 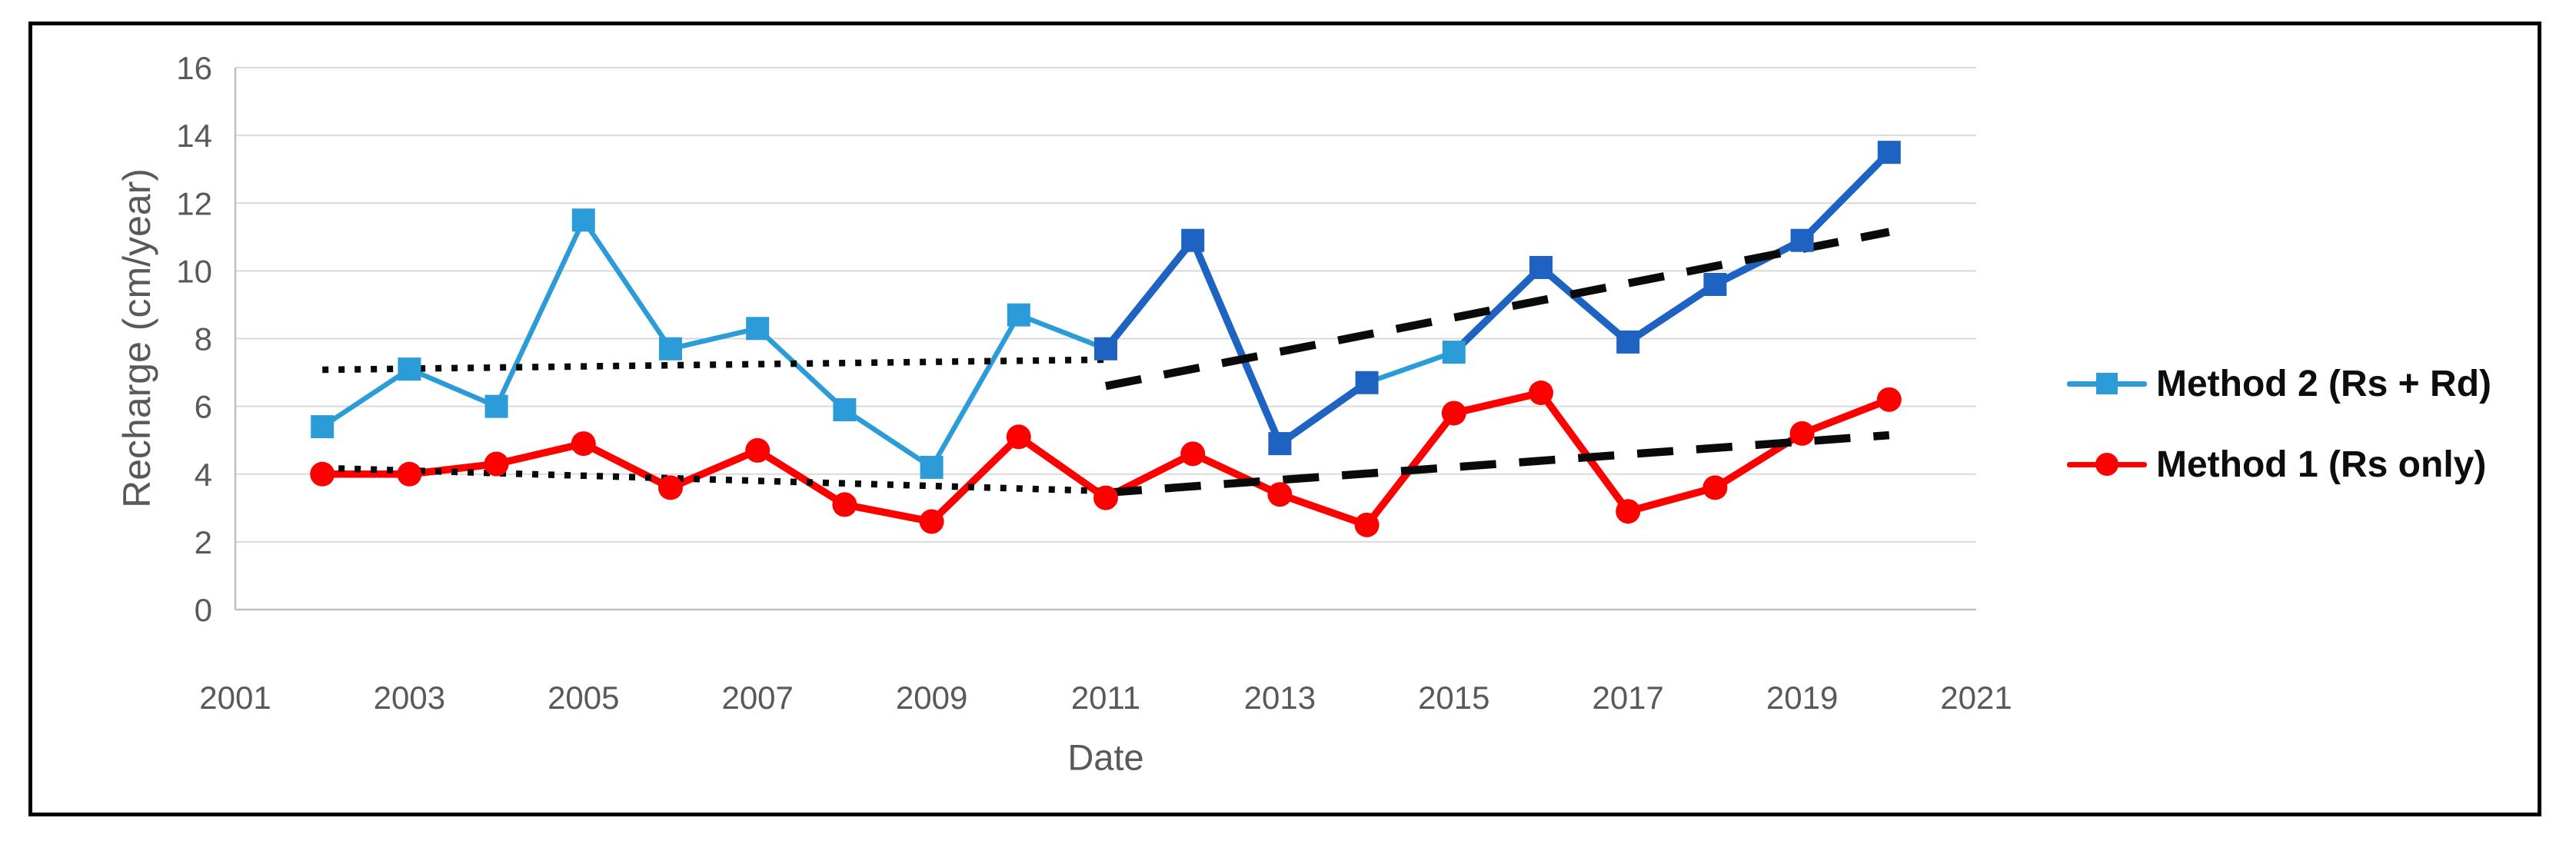 I want to click on legend-item-method2: Method 2 (Rs + Rd), so click(x=2279, y=384).